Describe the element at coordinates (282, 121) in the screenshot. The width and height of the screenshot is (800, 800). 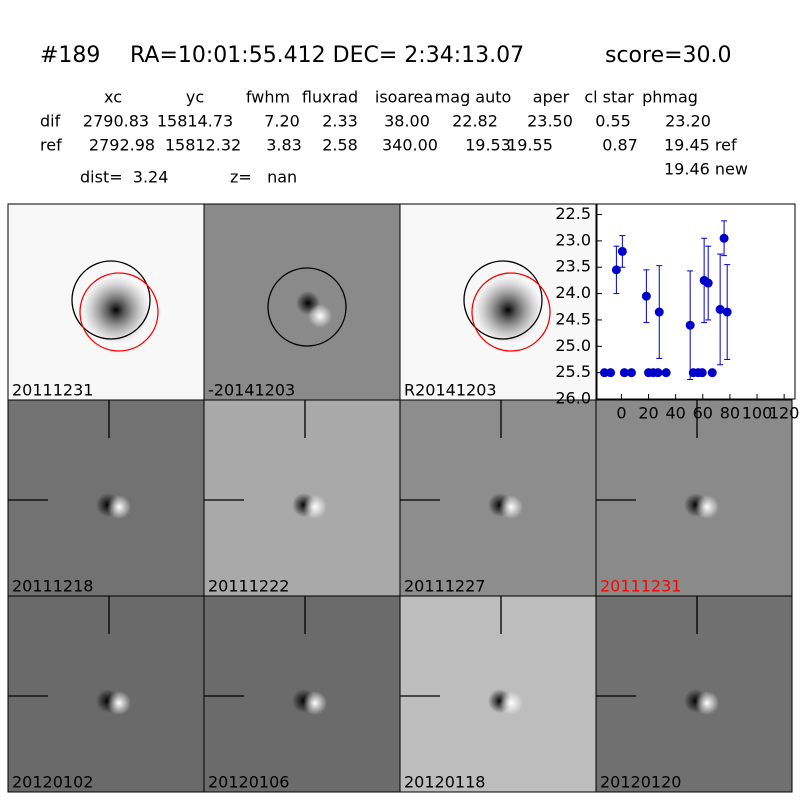
I see `table-cell: 7.20` at that location.